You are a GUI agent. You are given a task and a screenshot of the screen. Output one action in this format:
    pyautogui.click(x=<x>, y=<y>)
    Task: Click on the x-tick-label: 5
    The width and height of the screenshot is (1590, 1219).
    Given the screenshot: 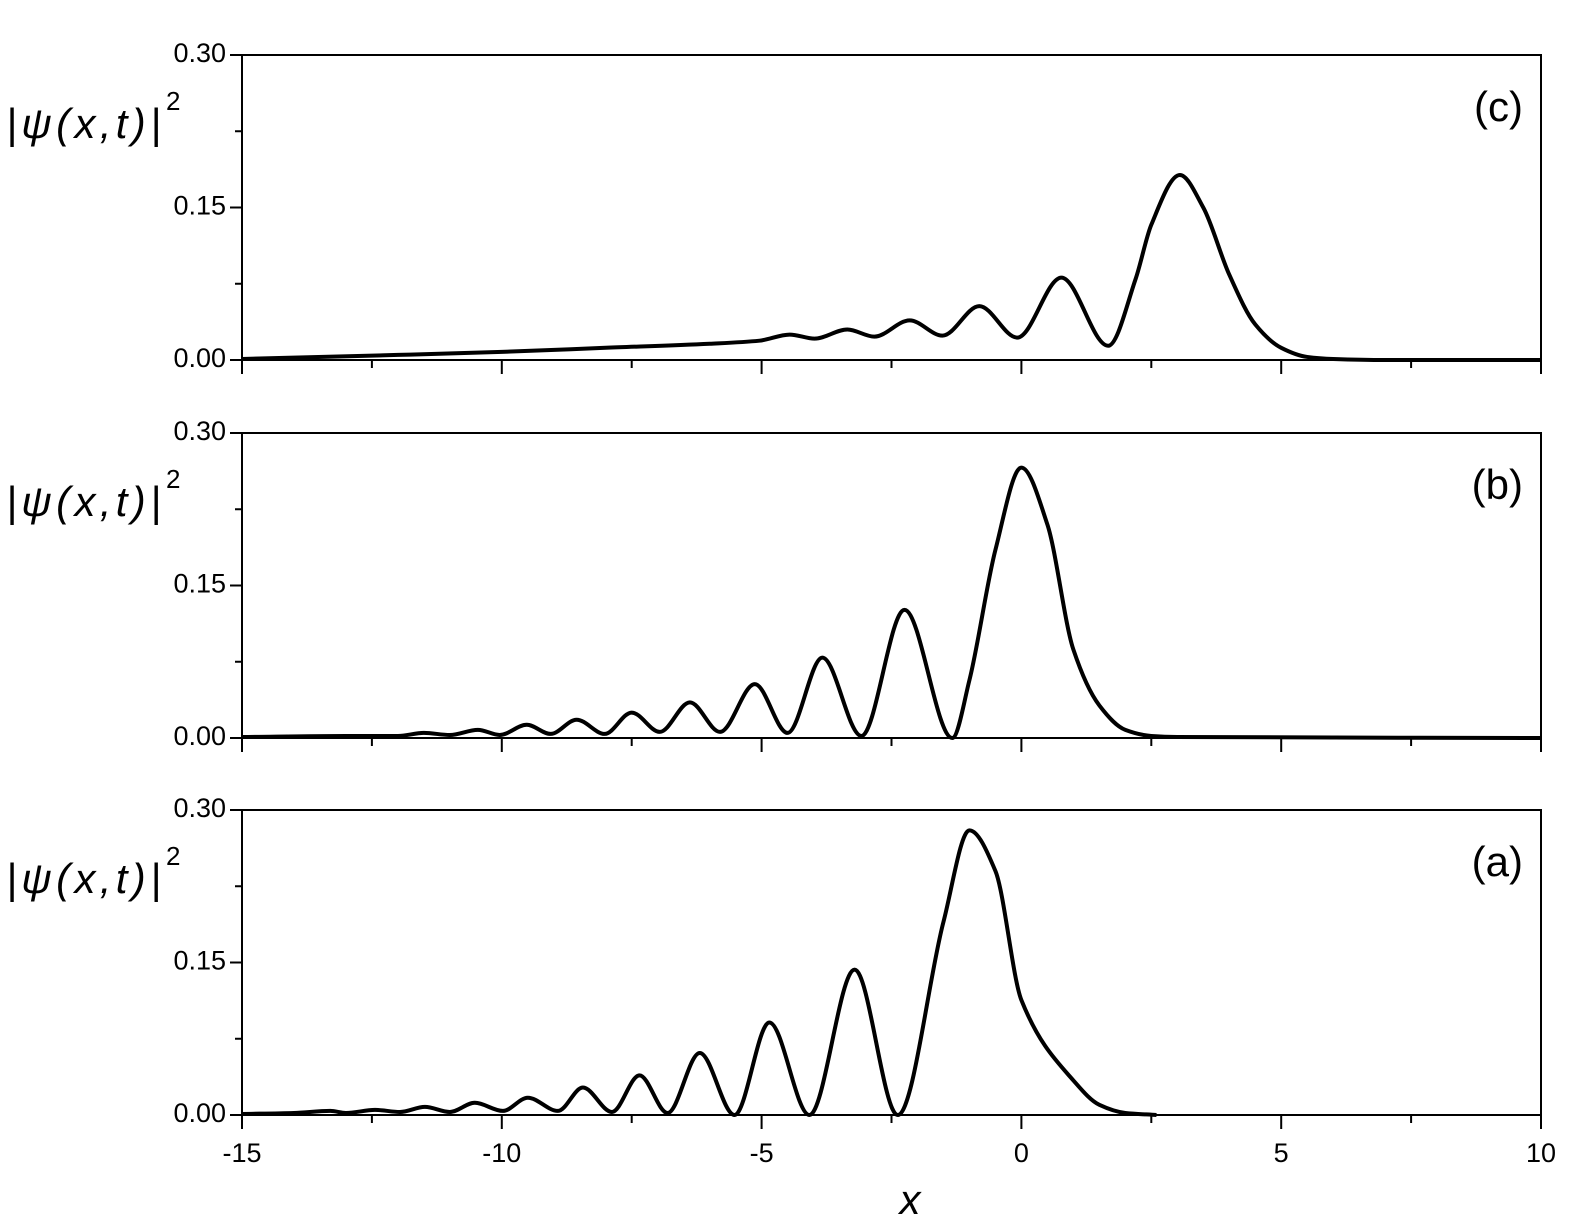 What is the action you would take?
    pyautogui.click(x=1281, y=1153)
    